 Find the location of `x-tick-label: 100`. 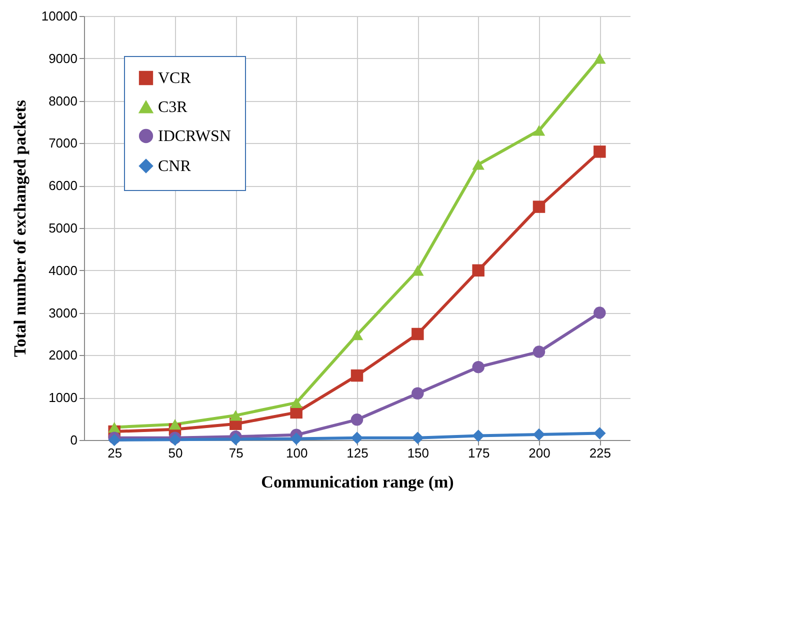

x-tick-label: 100 is located at coordinates (297, 453).